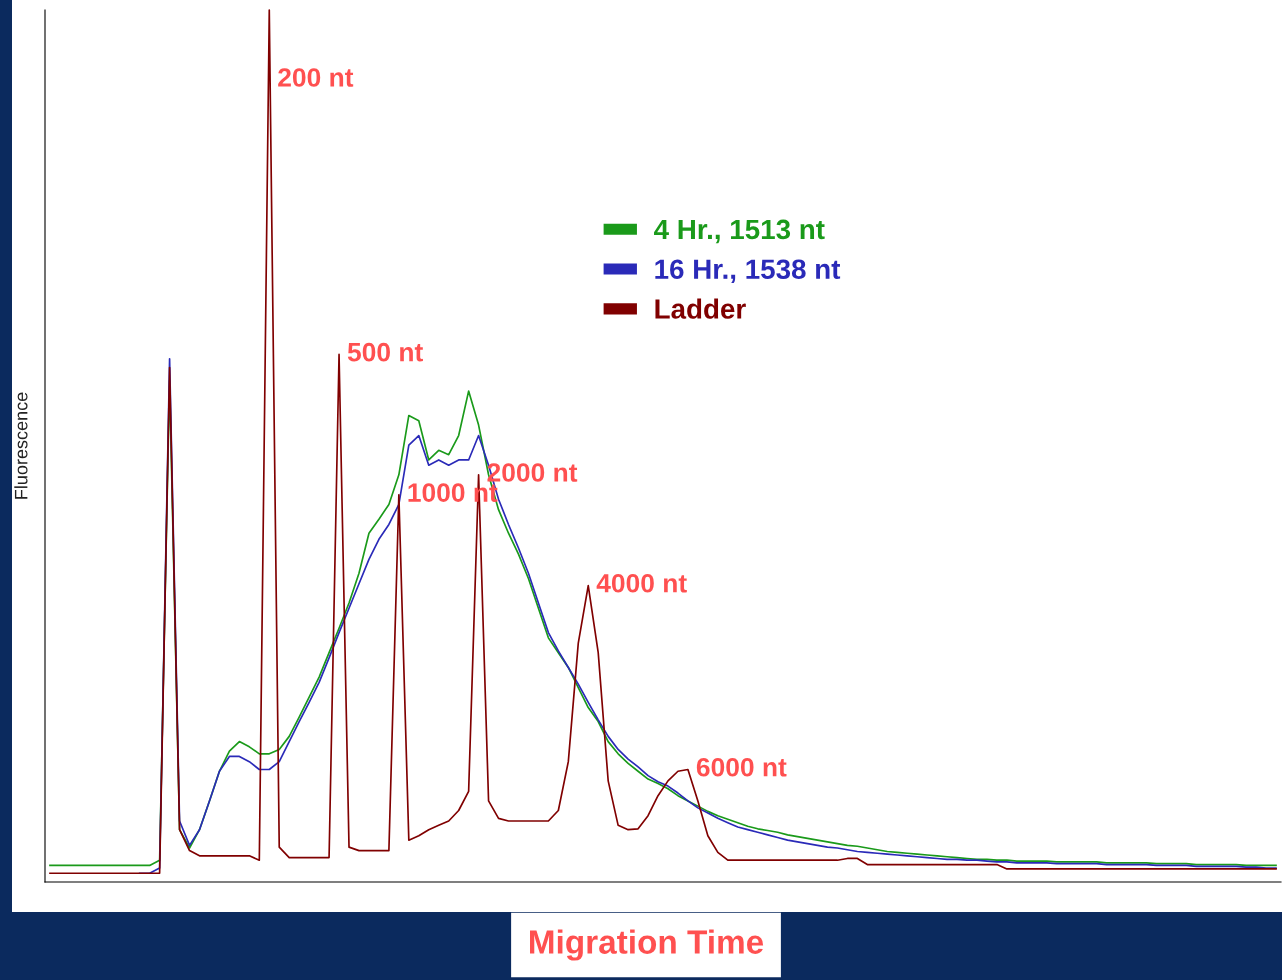 The width and height of the screenshot is (1282, 980). Describe the element at coordinates (647, 945) in the screenshot. I see `x-axis-title: Migration Time` at that location.